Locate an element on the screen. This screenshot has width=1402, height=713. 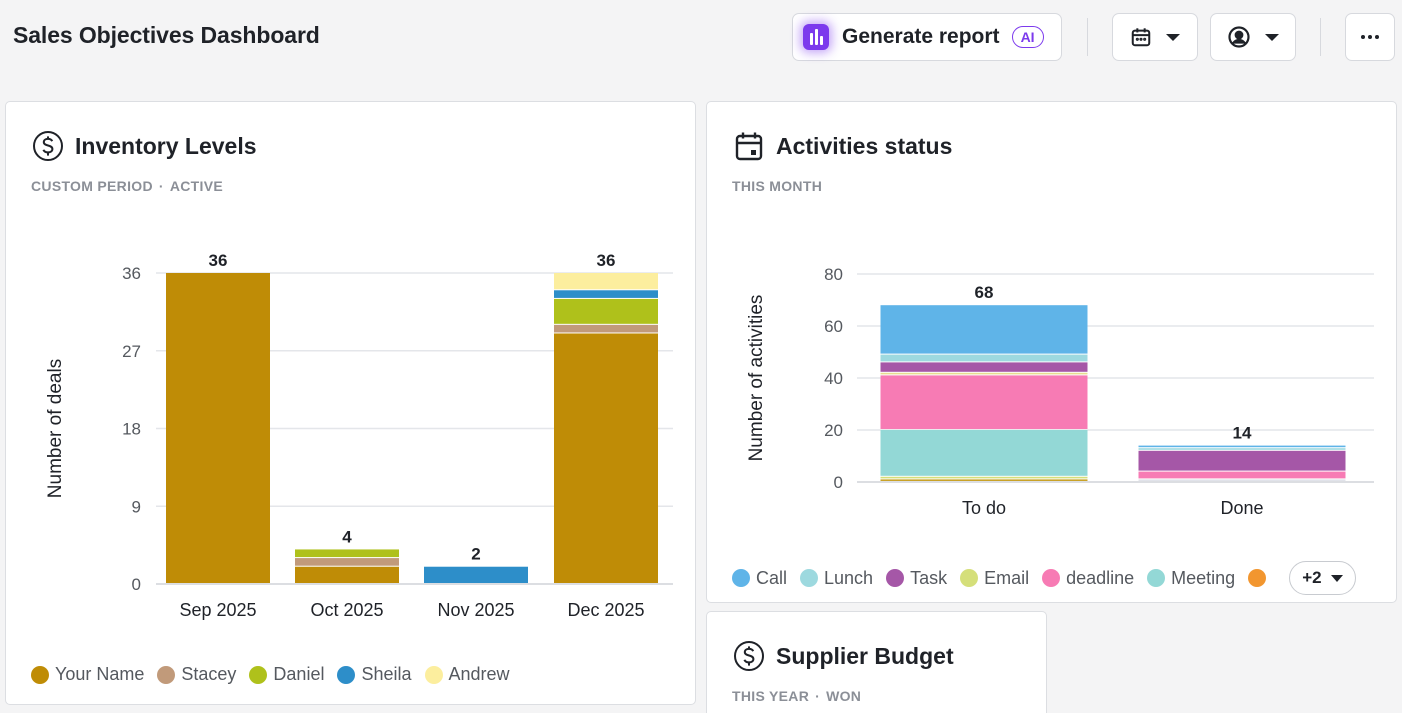
card-subtitle: CUSTOM PERIOD · ACTIVE is located at coordinates (127, 186).